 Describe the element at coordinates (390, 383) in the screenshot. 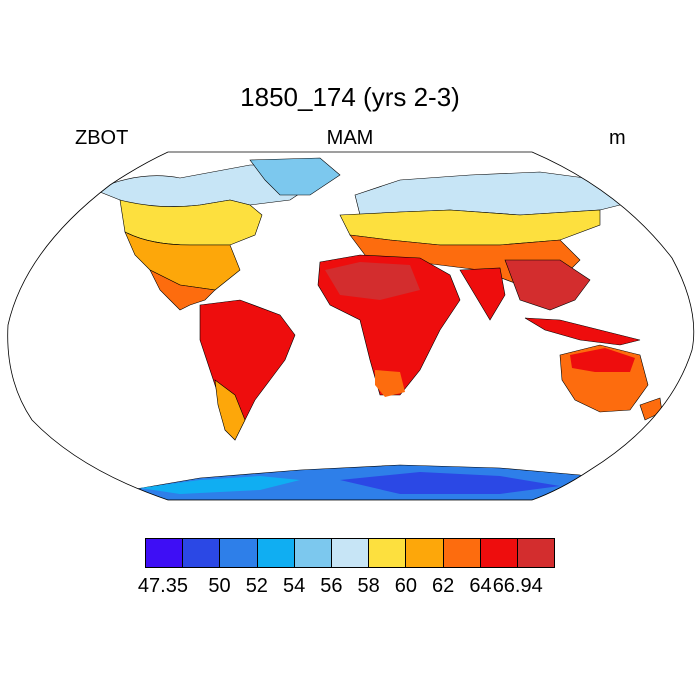

I see `south-africa` at that location.